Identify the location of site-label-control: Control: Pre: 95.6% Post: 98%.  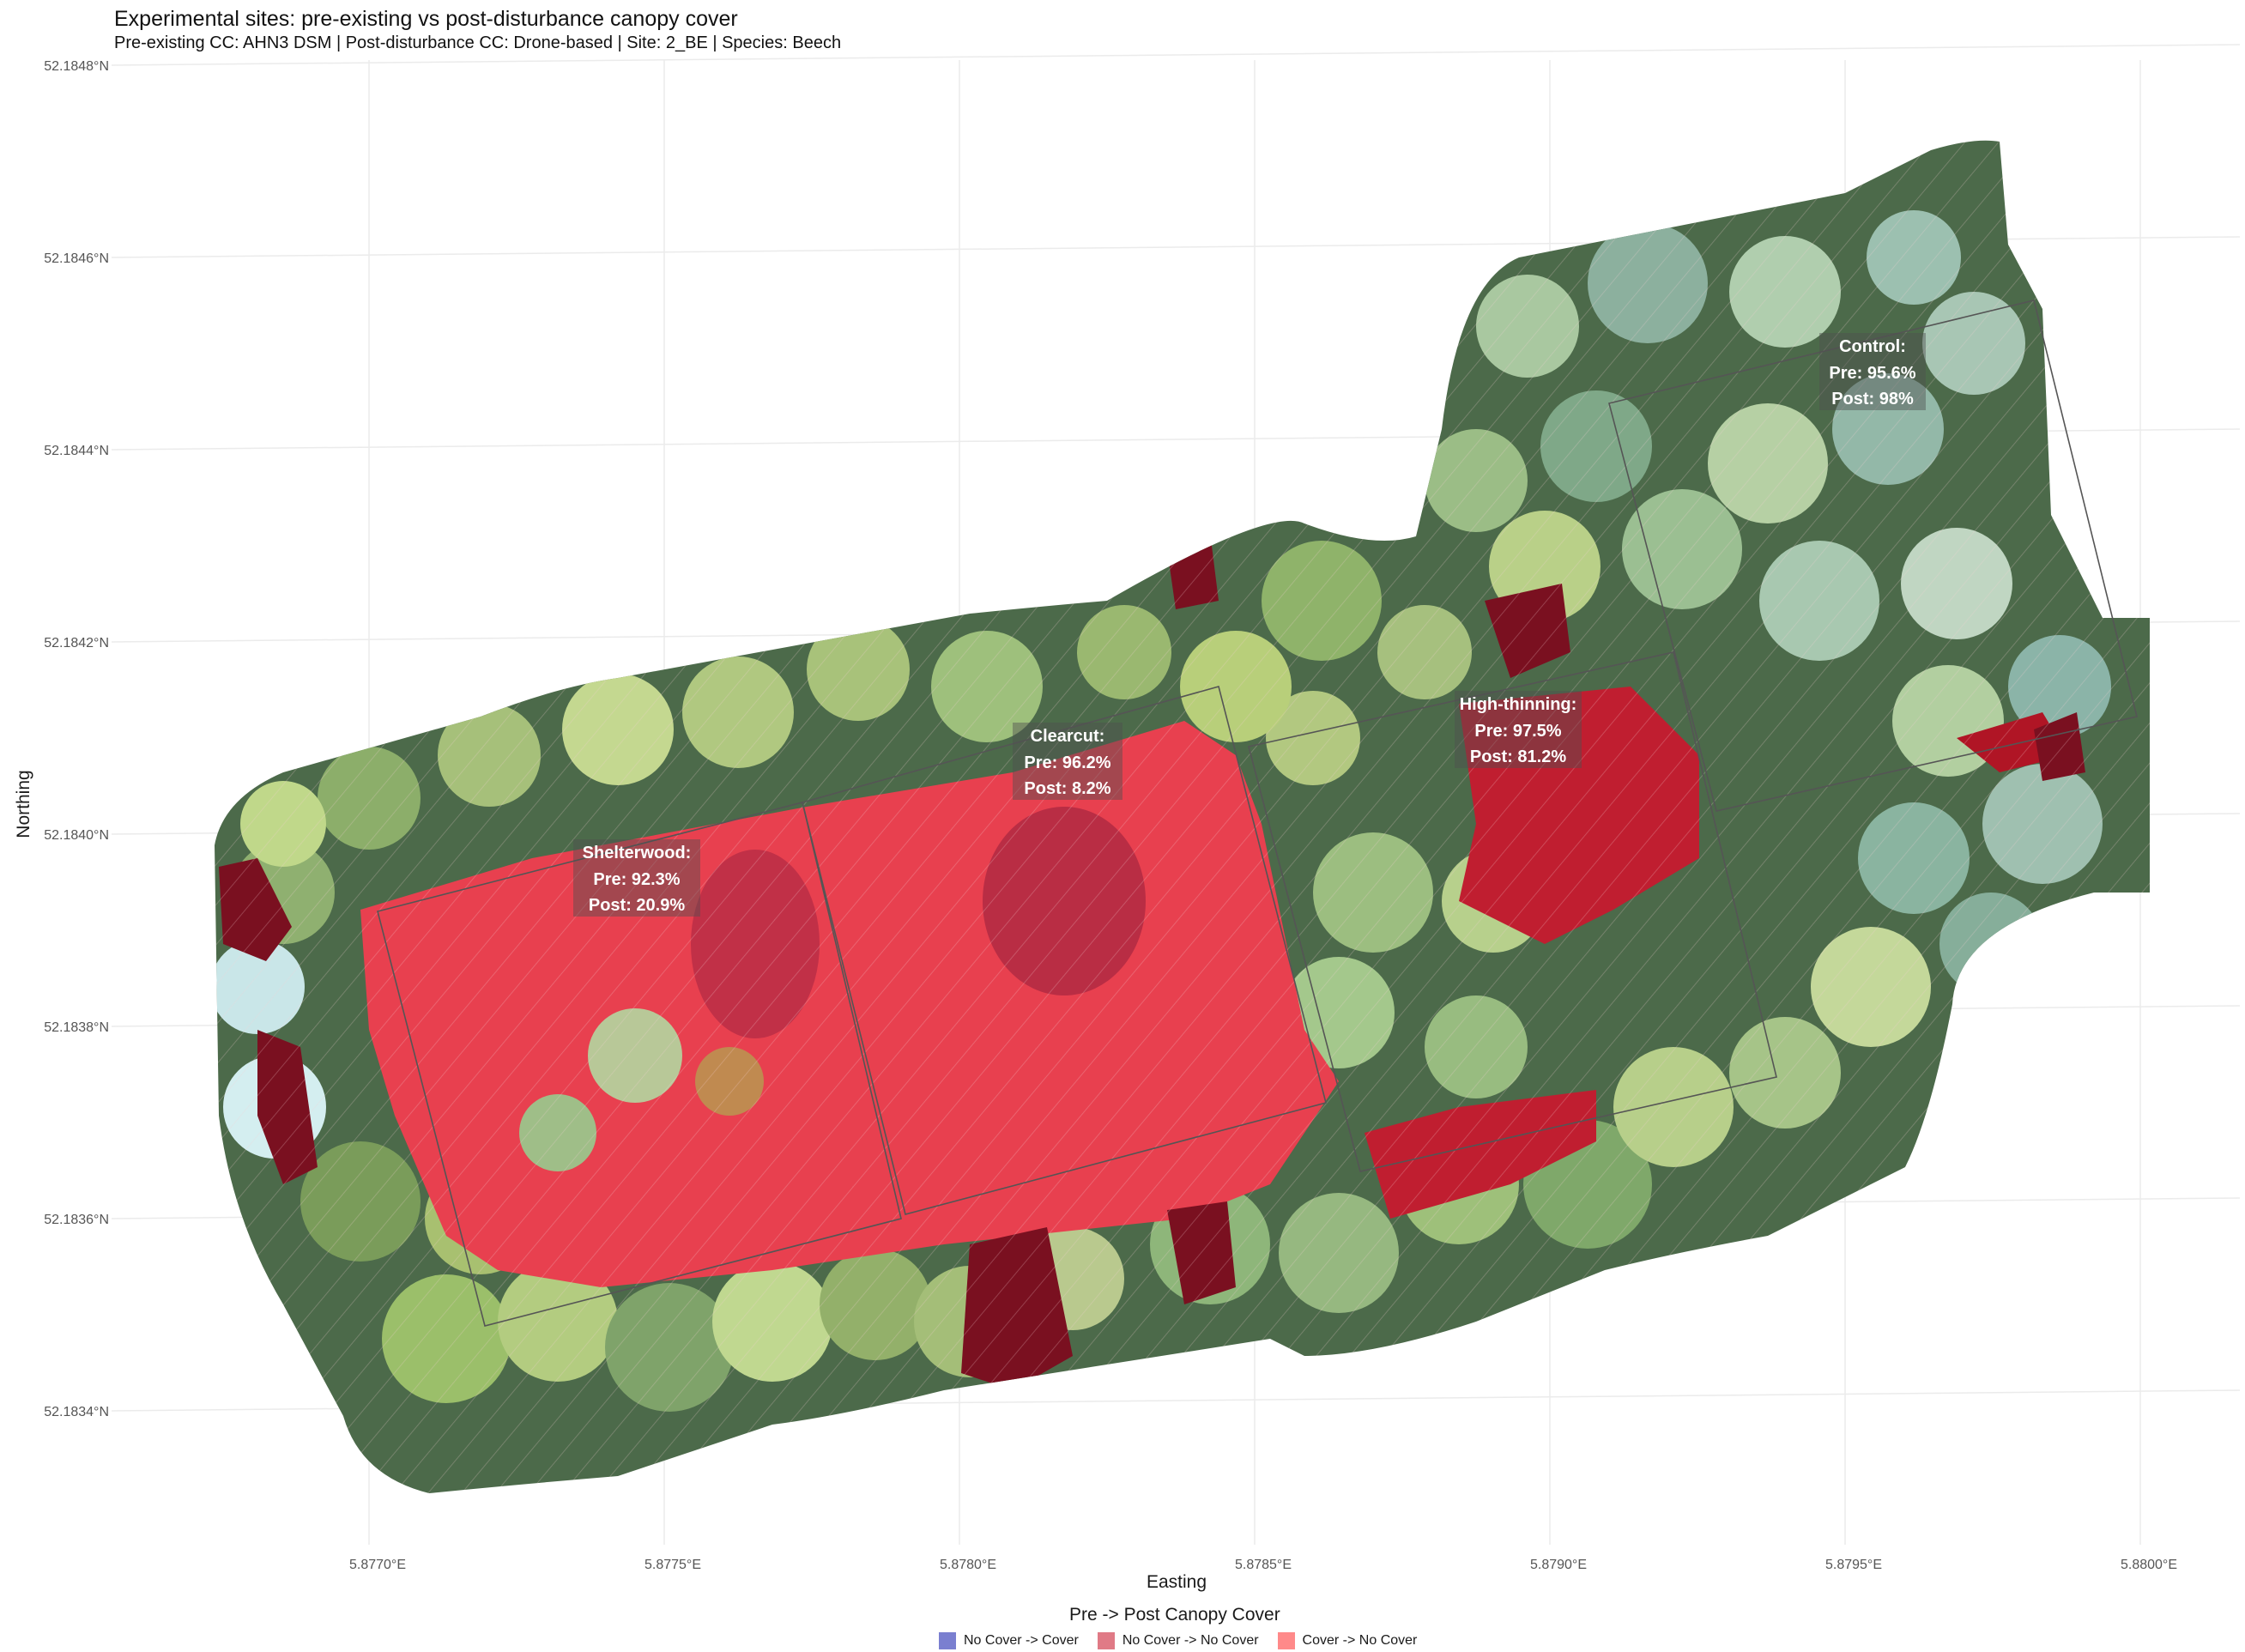
(1872, 371).